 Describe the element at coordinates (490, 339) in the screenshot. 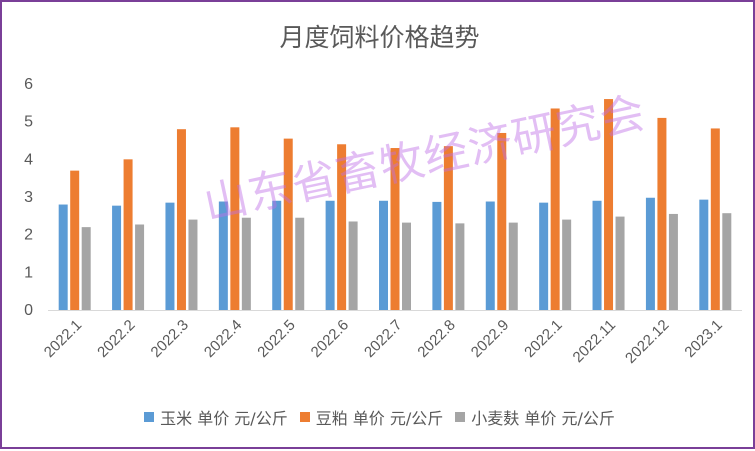

I see `x-tick-label: 2022.9` at that location.